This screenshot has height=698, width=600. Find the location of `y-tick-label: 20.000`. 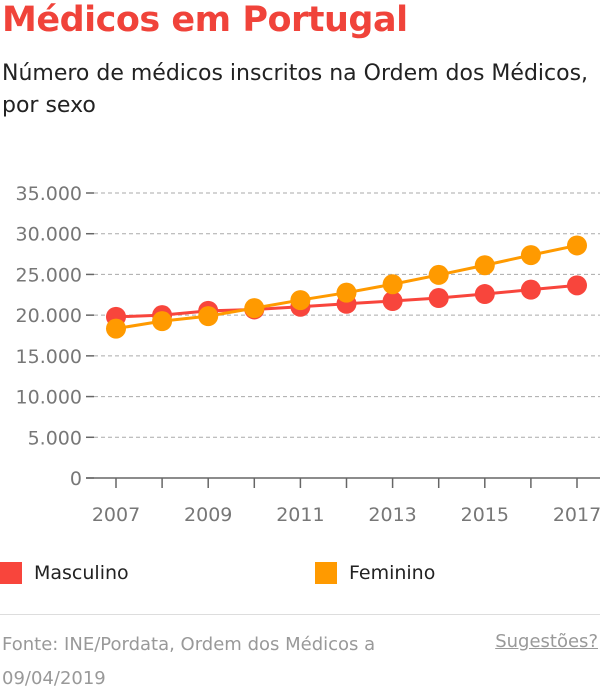

y-tick-label: 20.000 is located at coordinates (49, 316).